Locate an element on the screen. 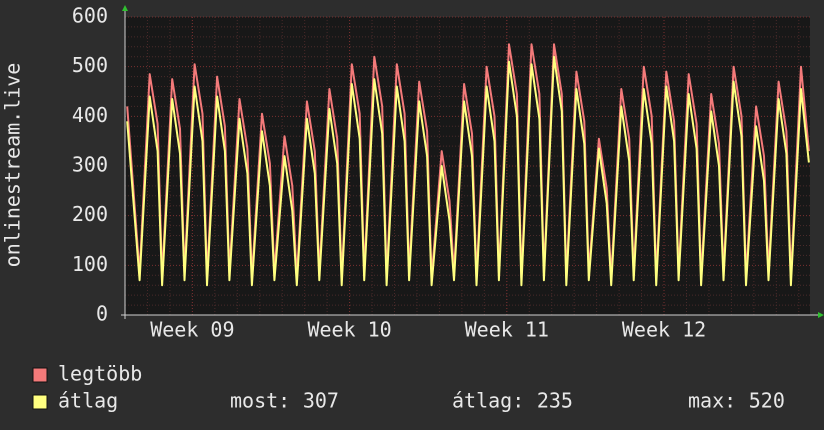 This screenshot has width=824, height=430. y-axis-arrow is located at coordinates (125, 8).